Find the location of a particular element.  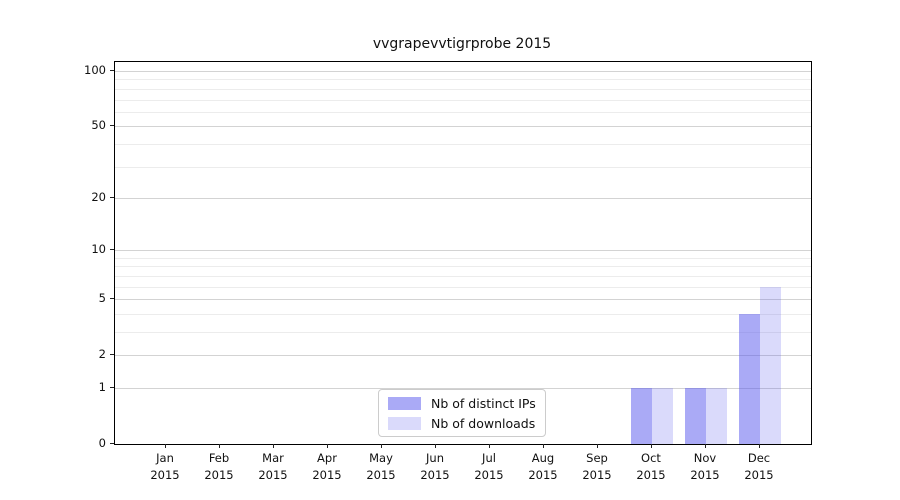

x-axis-tick-label: Jul 2015 is located at coordinates (489, 467).